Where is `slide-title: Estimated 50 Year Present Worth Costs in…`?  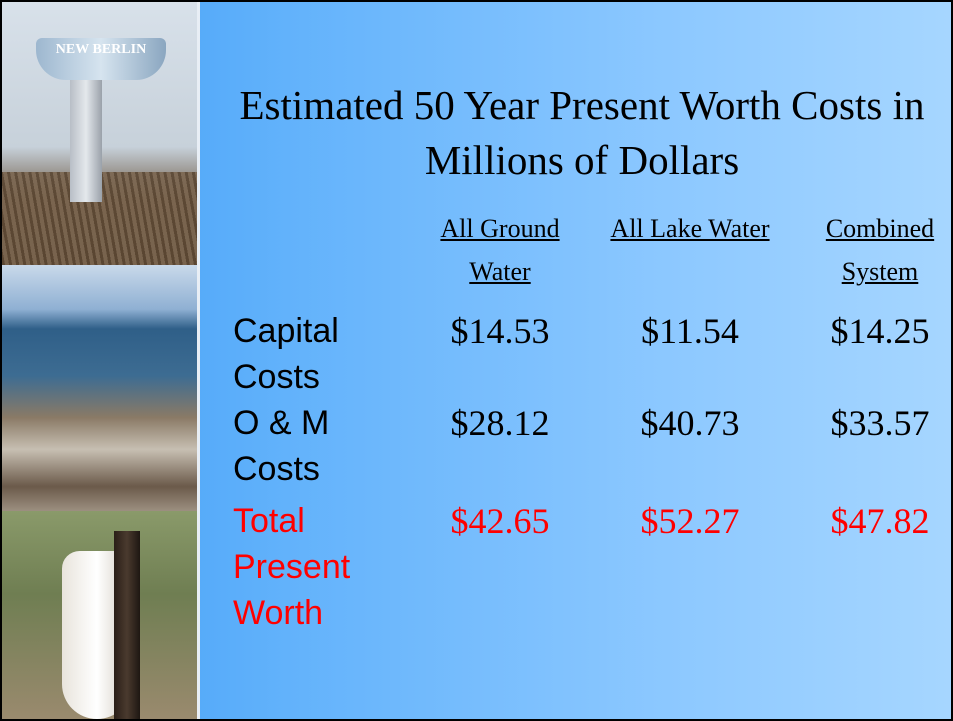 slide-title: Estimated 50 Year Present Worth Costs in… is located at coordinates (582, 132).